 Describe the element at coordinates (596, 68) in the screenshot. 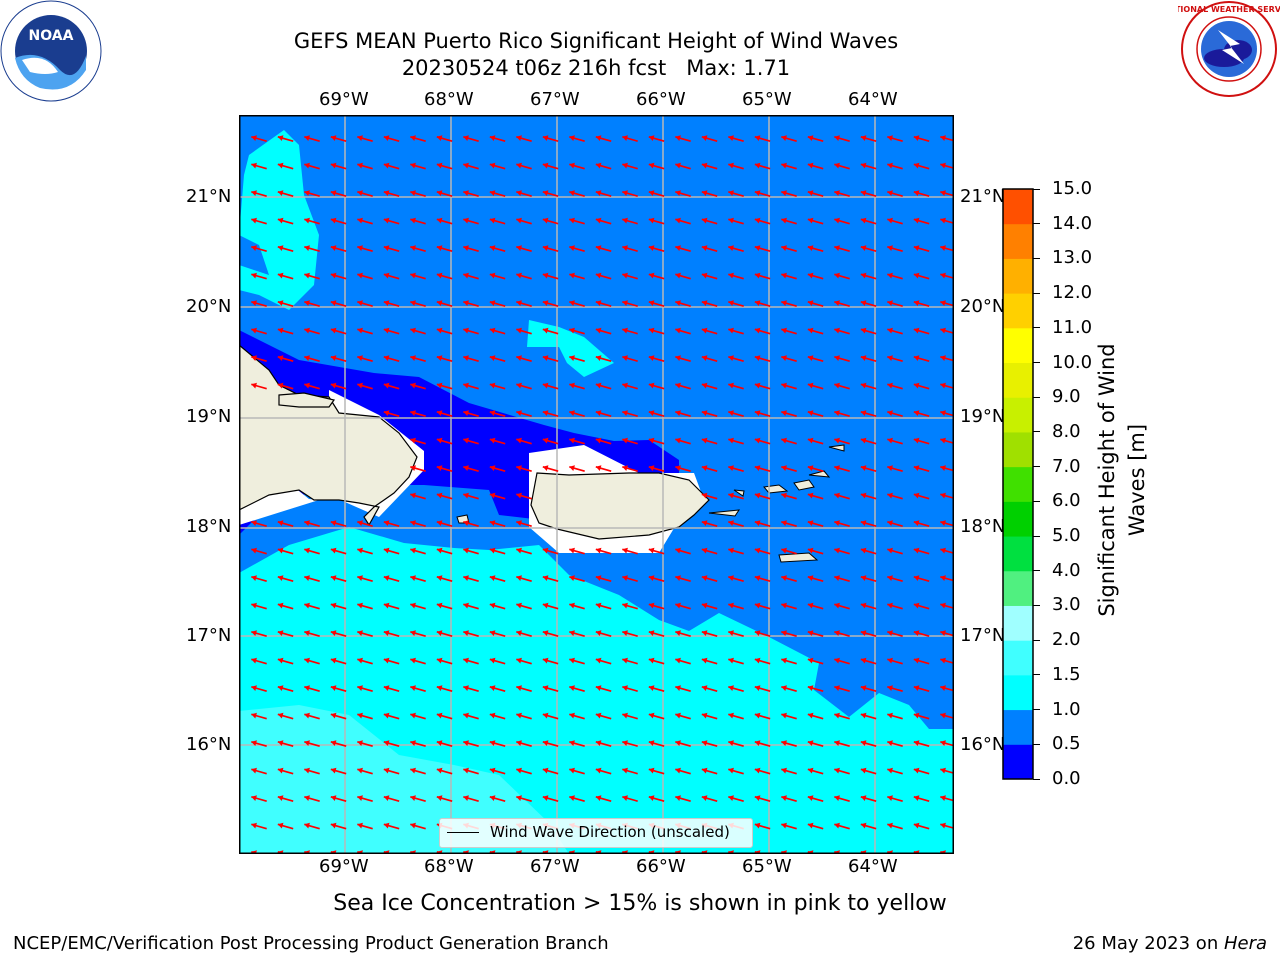

I see `chart-subtitle-forecast: 20230524 t06z 216h fcst Max: 1.71` at that location.